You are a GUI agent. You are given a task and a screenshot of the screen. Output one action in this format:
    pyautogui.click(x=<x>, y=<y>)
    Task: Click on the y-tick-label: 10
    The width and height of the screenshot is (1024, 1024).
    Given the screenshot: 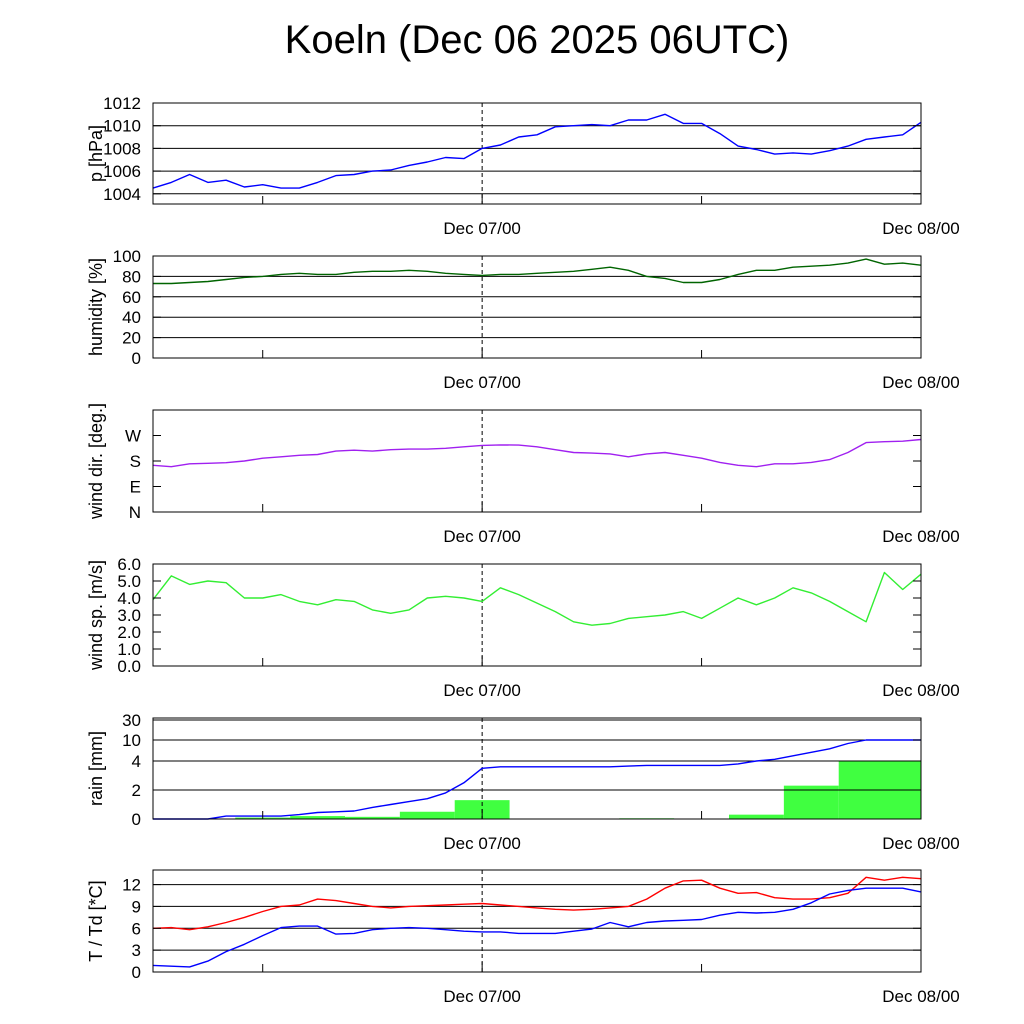 What is the action you would take?
    pyautogui.click(x=131, y=740)
    